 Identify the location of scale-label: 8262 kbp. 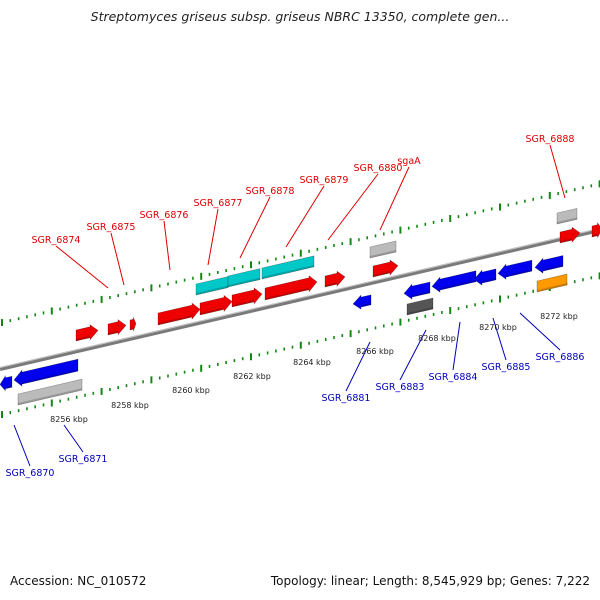
(252, 376).